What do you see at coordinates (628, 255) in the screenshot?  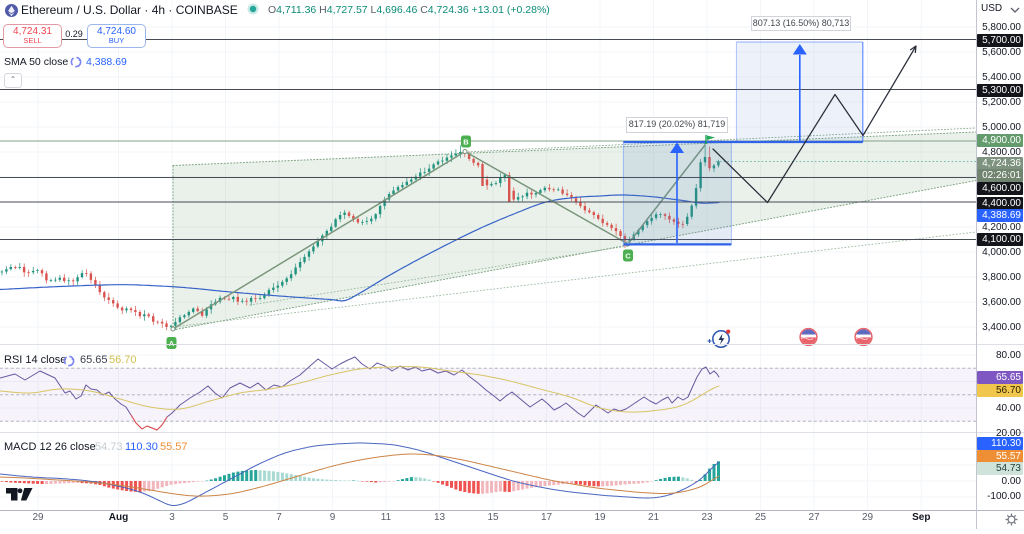 I see `svg-text: C` at bounding box center [628, 255].